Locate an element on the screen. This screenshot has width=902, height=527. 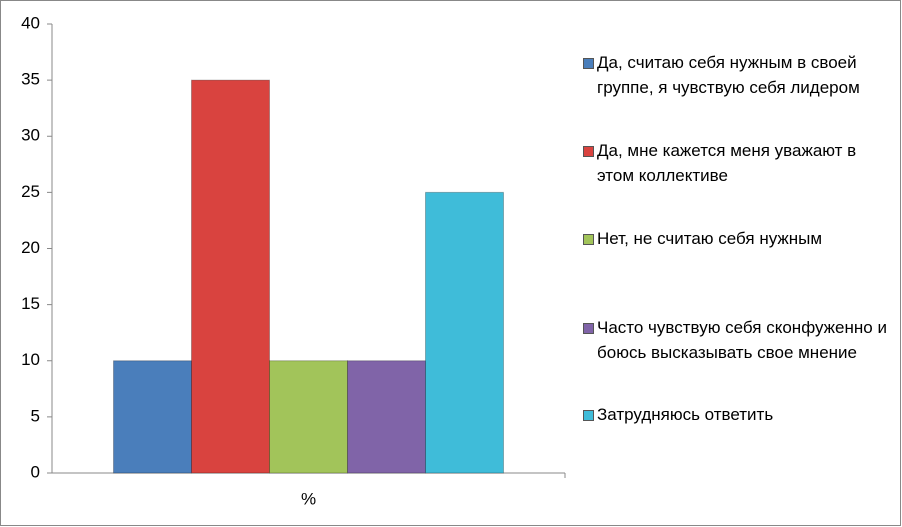
legend-label: Затрудняюсь ответить is located at coordinates (685, 414).